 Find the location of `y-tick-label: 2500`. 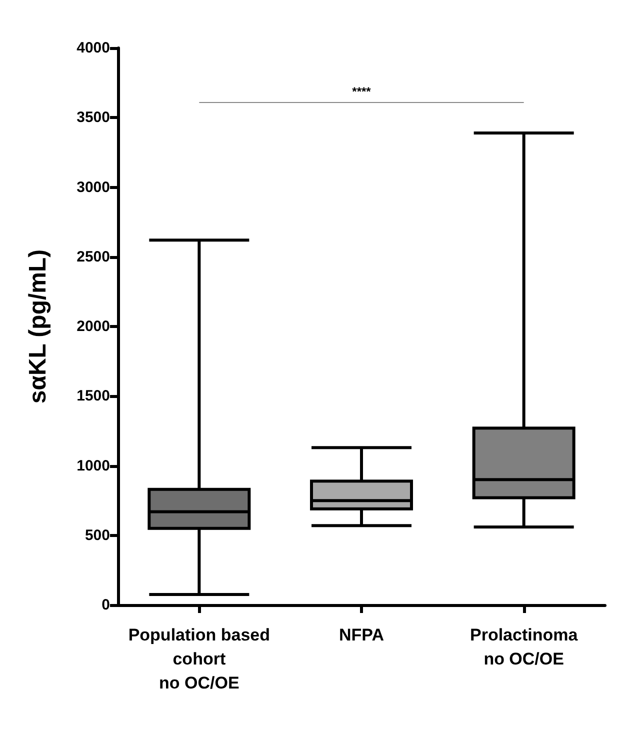

y-tick-label: 2500 is located at coordinates (93, 257).